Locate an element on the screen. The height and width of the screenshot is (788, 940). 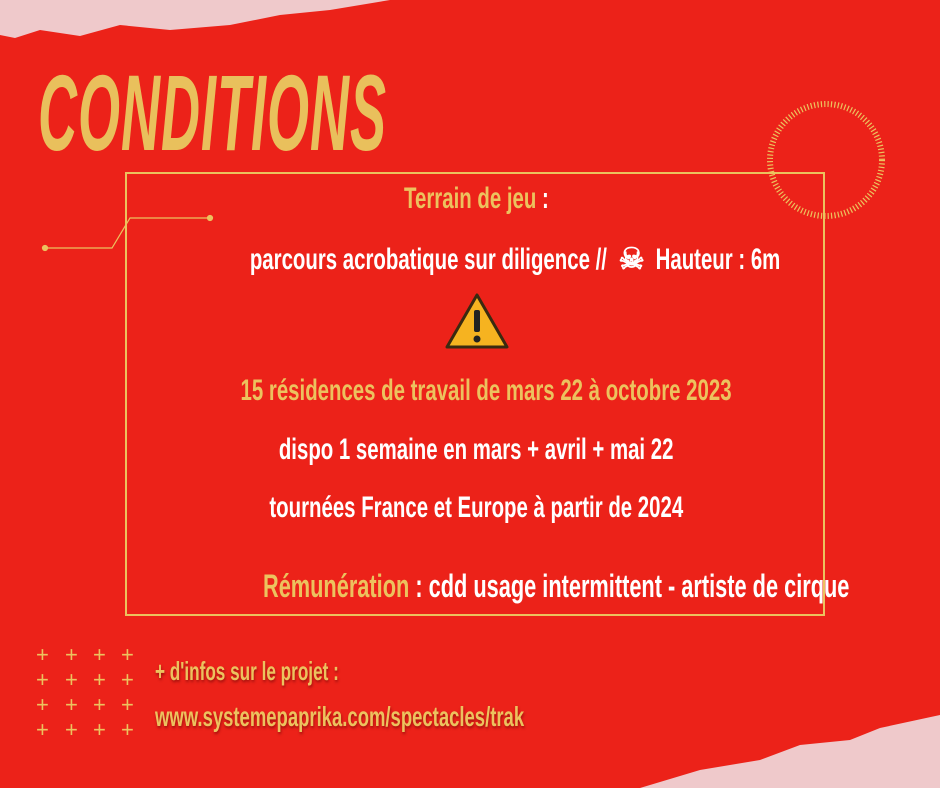
skull-crossbones-icon: ☠ is located at coordinates (631, 259).